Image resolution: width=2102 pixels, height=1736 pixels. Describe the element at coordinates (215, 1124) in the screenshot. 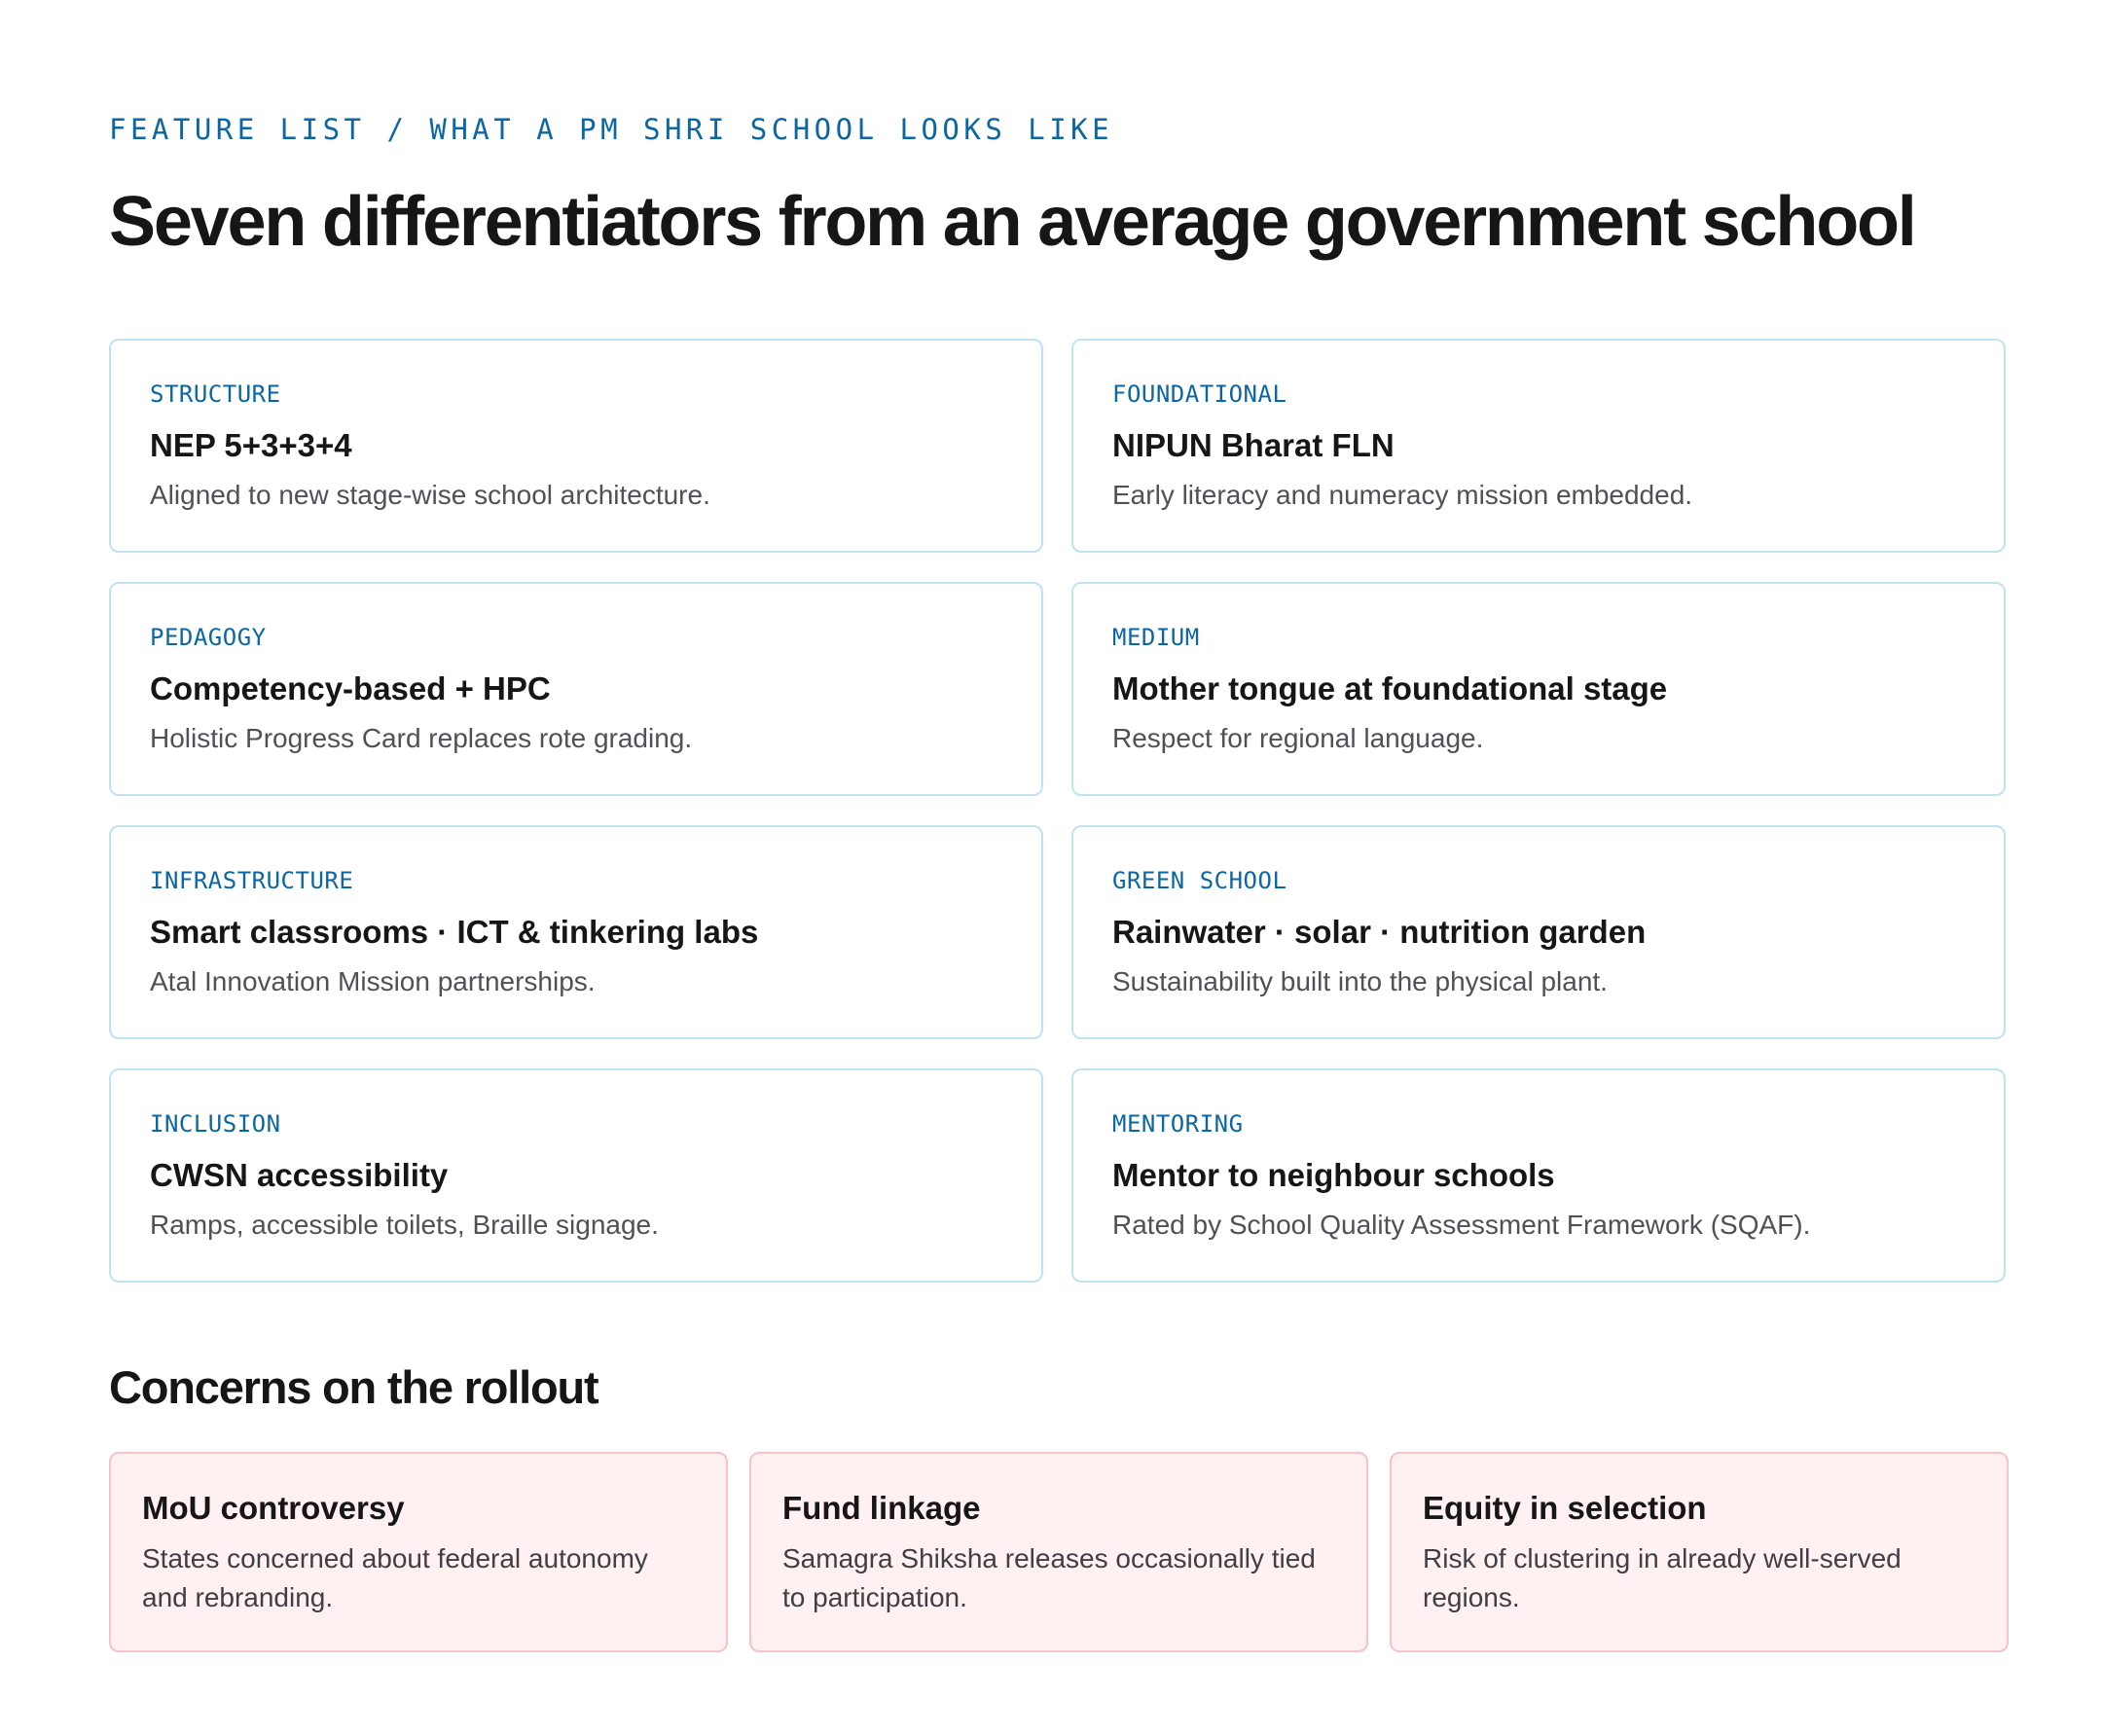

I see `feature-tag: INCLUSION` at that location.